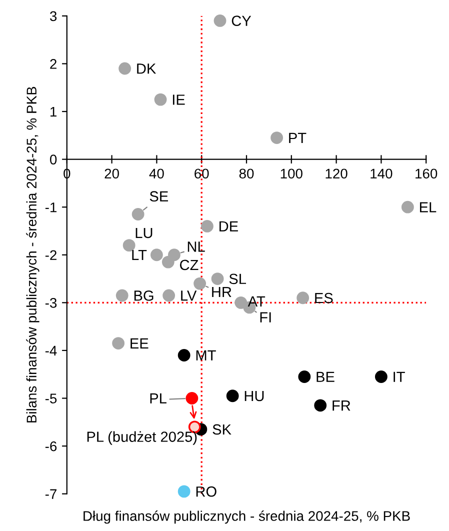  What do you see at coordinates (111, 173) in the screenshot?
I see `x-tick-label: 20` at bounding box center [111, 173].